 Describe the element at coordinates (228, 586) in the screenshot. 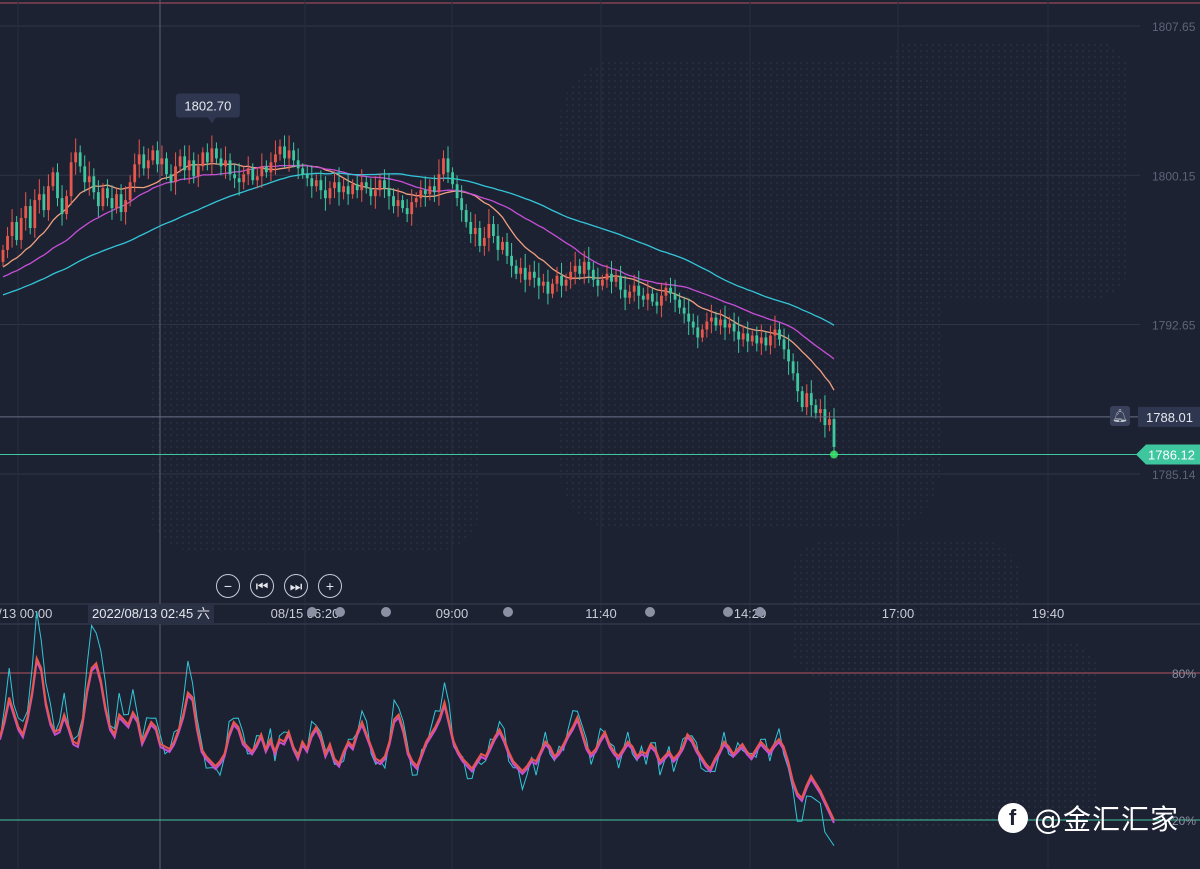

I see `zoom-out-button: −` at that location.